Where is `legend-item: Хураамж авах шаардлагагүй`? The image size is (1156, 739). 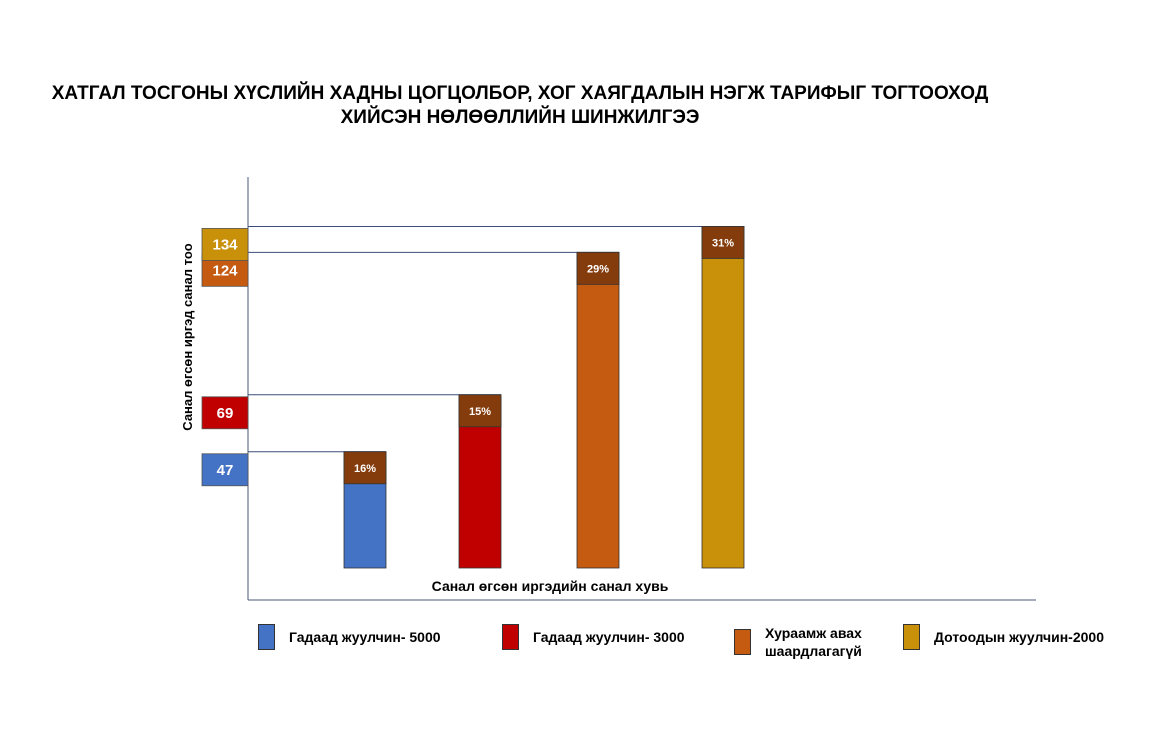 legend-item: Хураамж авах шаардлагагүй is located at coordinates (798, 642).